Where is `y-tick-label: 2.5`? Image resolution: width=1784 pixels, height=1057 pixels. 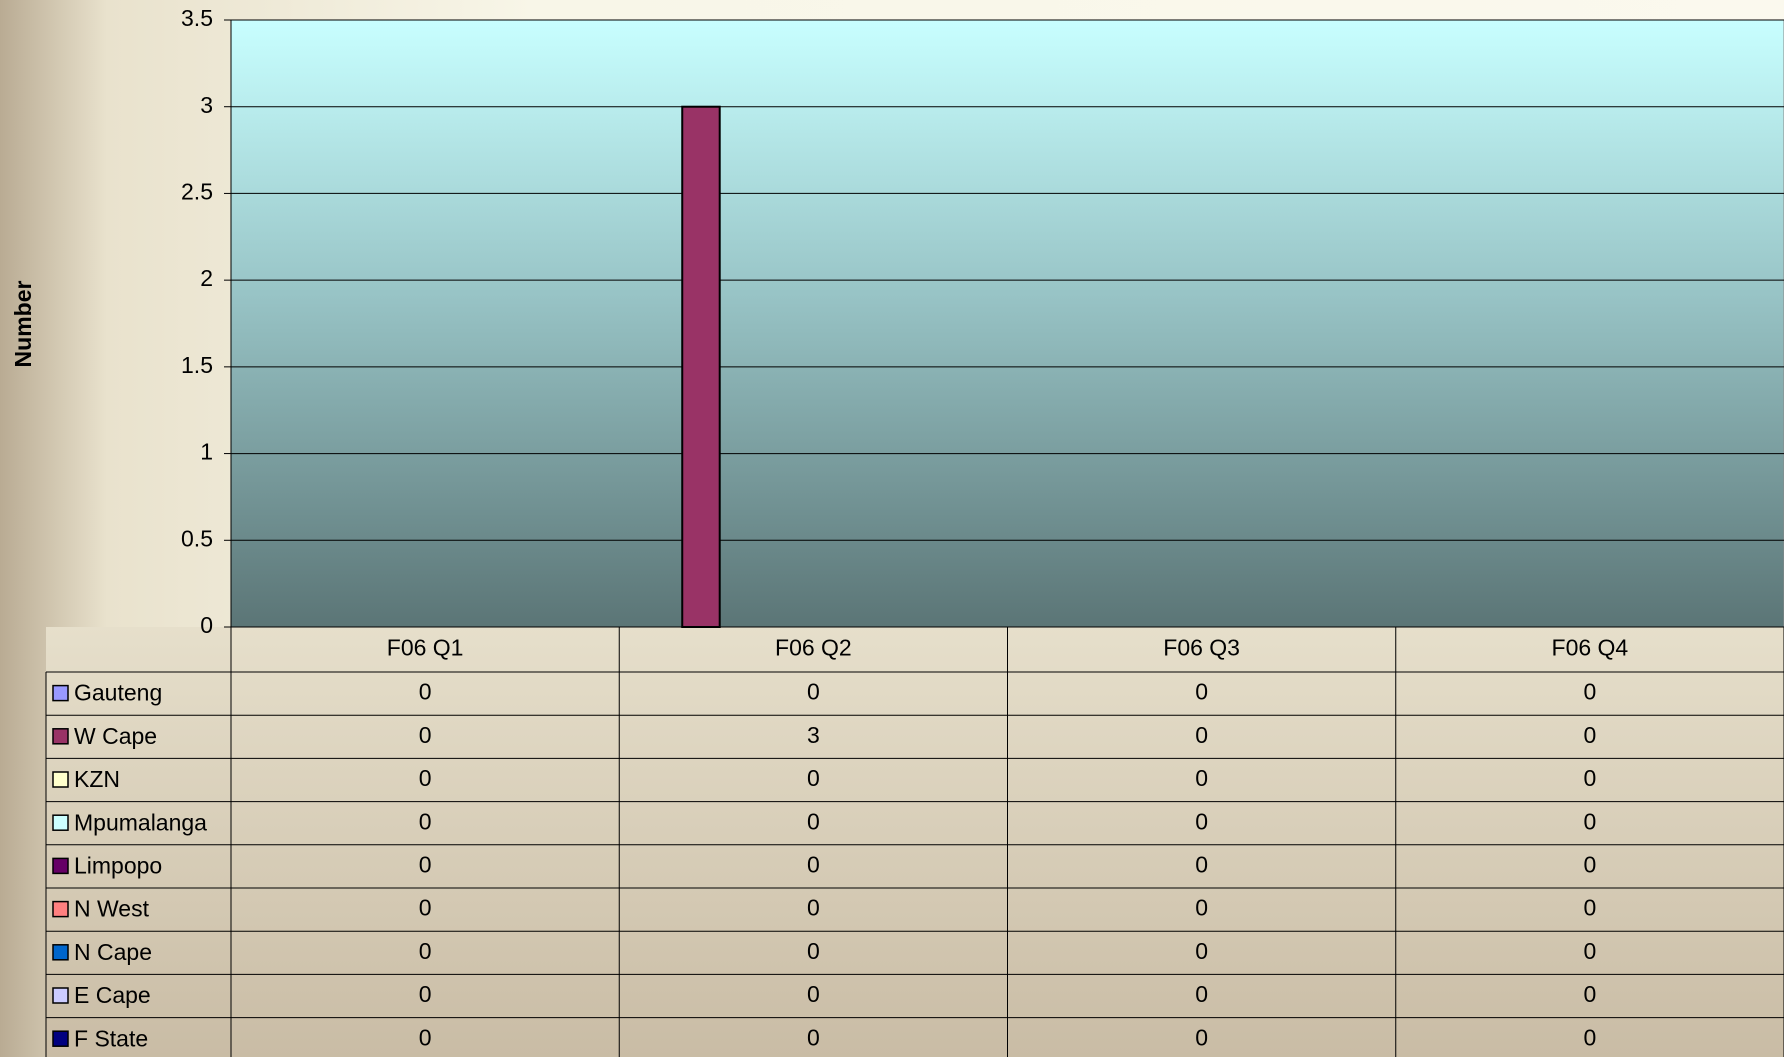 y-tick-label: 2.5 is located at coordinates (197, 192).